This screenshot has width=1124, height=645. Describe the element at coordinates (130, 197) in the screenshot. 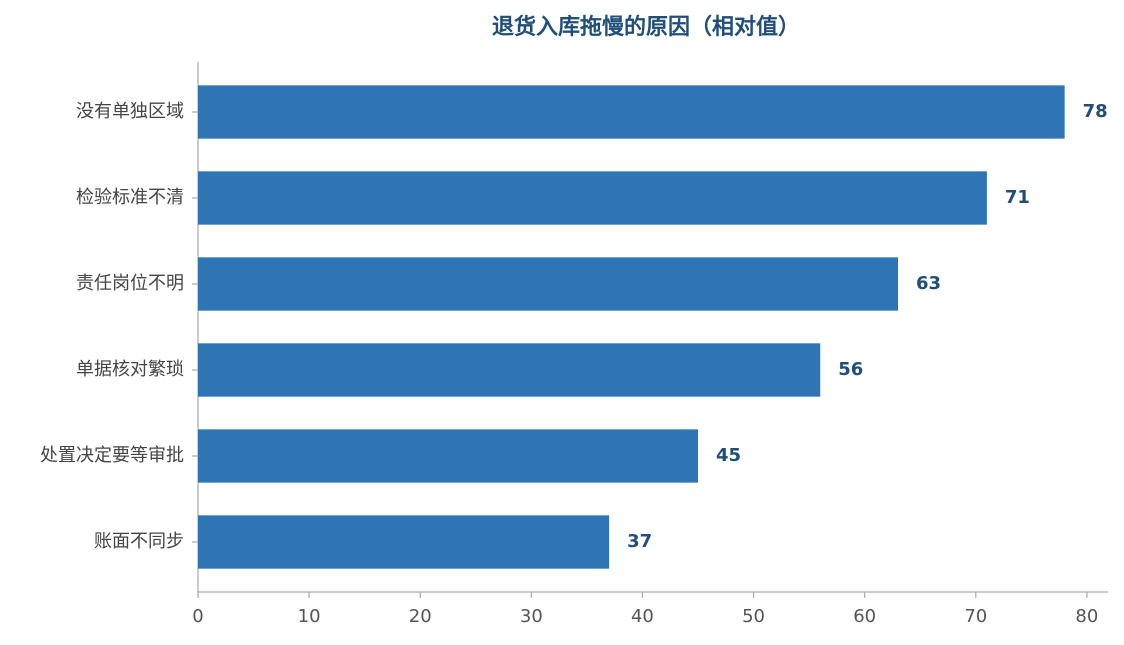

I see `y-tick-label: 检验标准不清` at that location.